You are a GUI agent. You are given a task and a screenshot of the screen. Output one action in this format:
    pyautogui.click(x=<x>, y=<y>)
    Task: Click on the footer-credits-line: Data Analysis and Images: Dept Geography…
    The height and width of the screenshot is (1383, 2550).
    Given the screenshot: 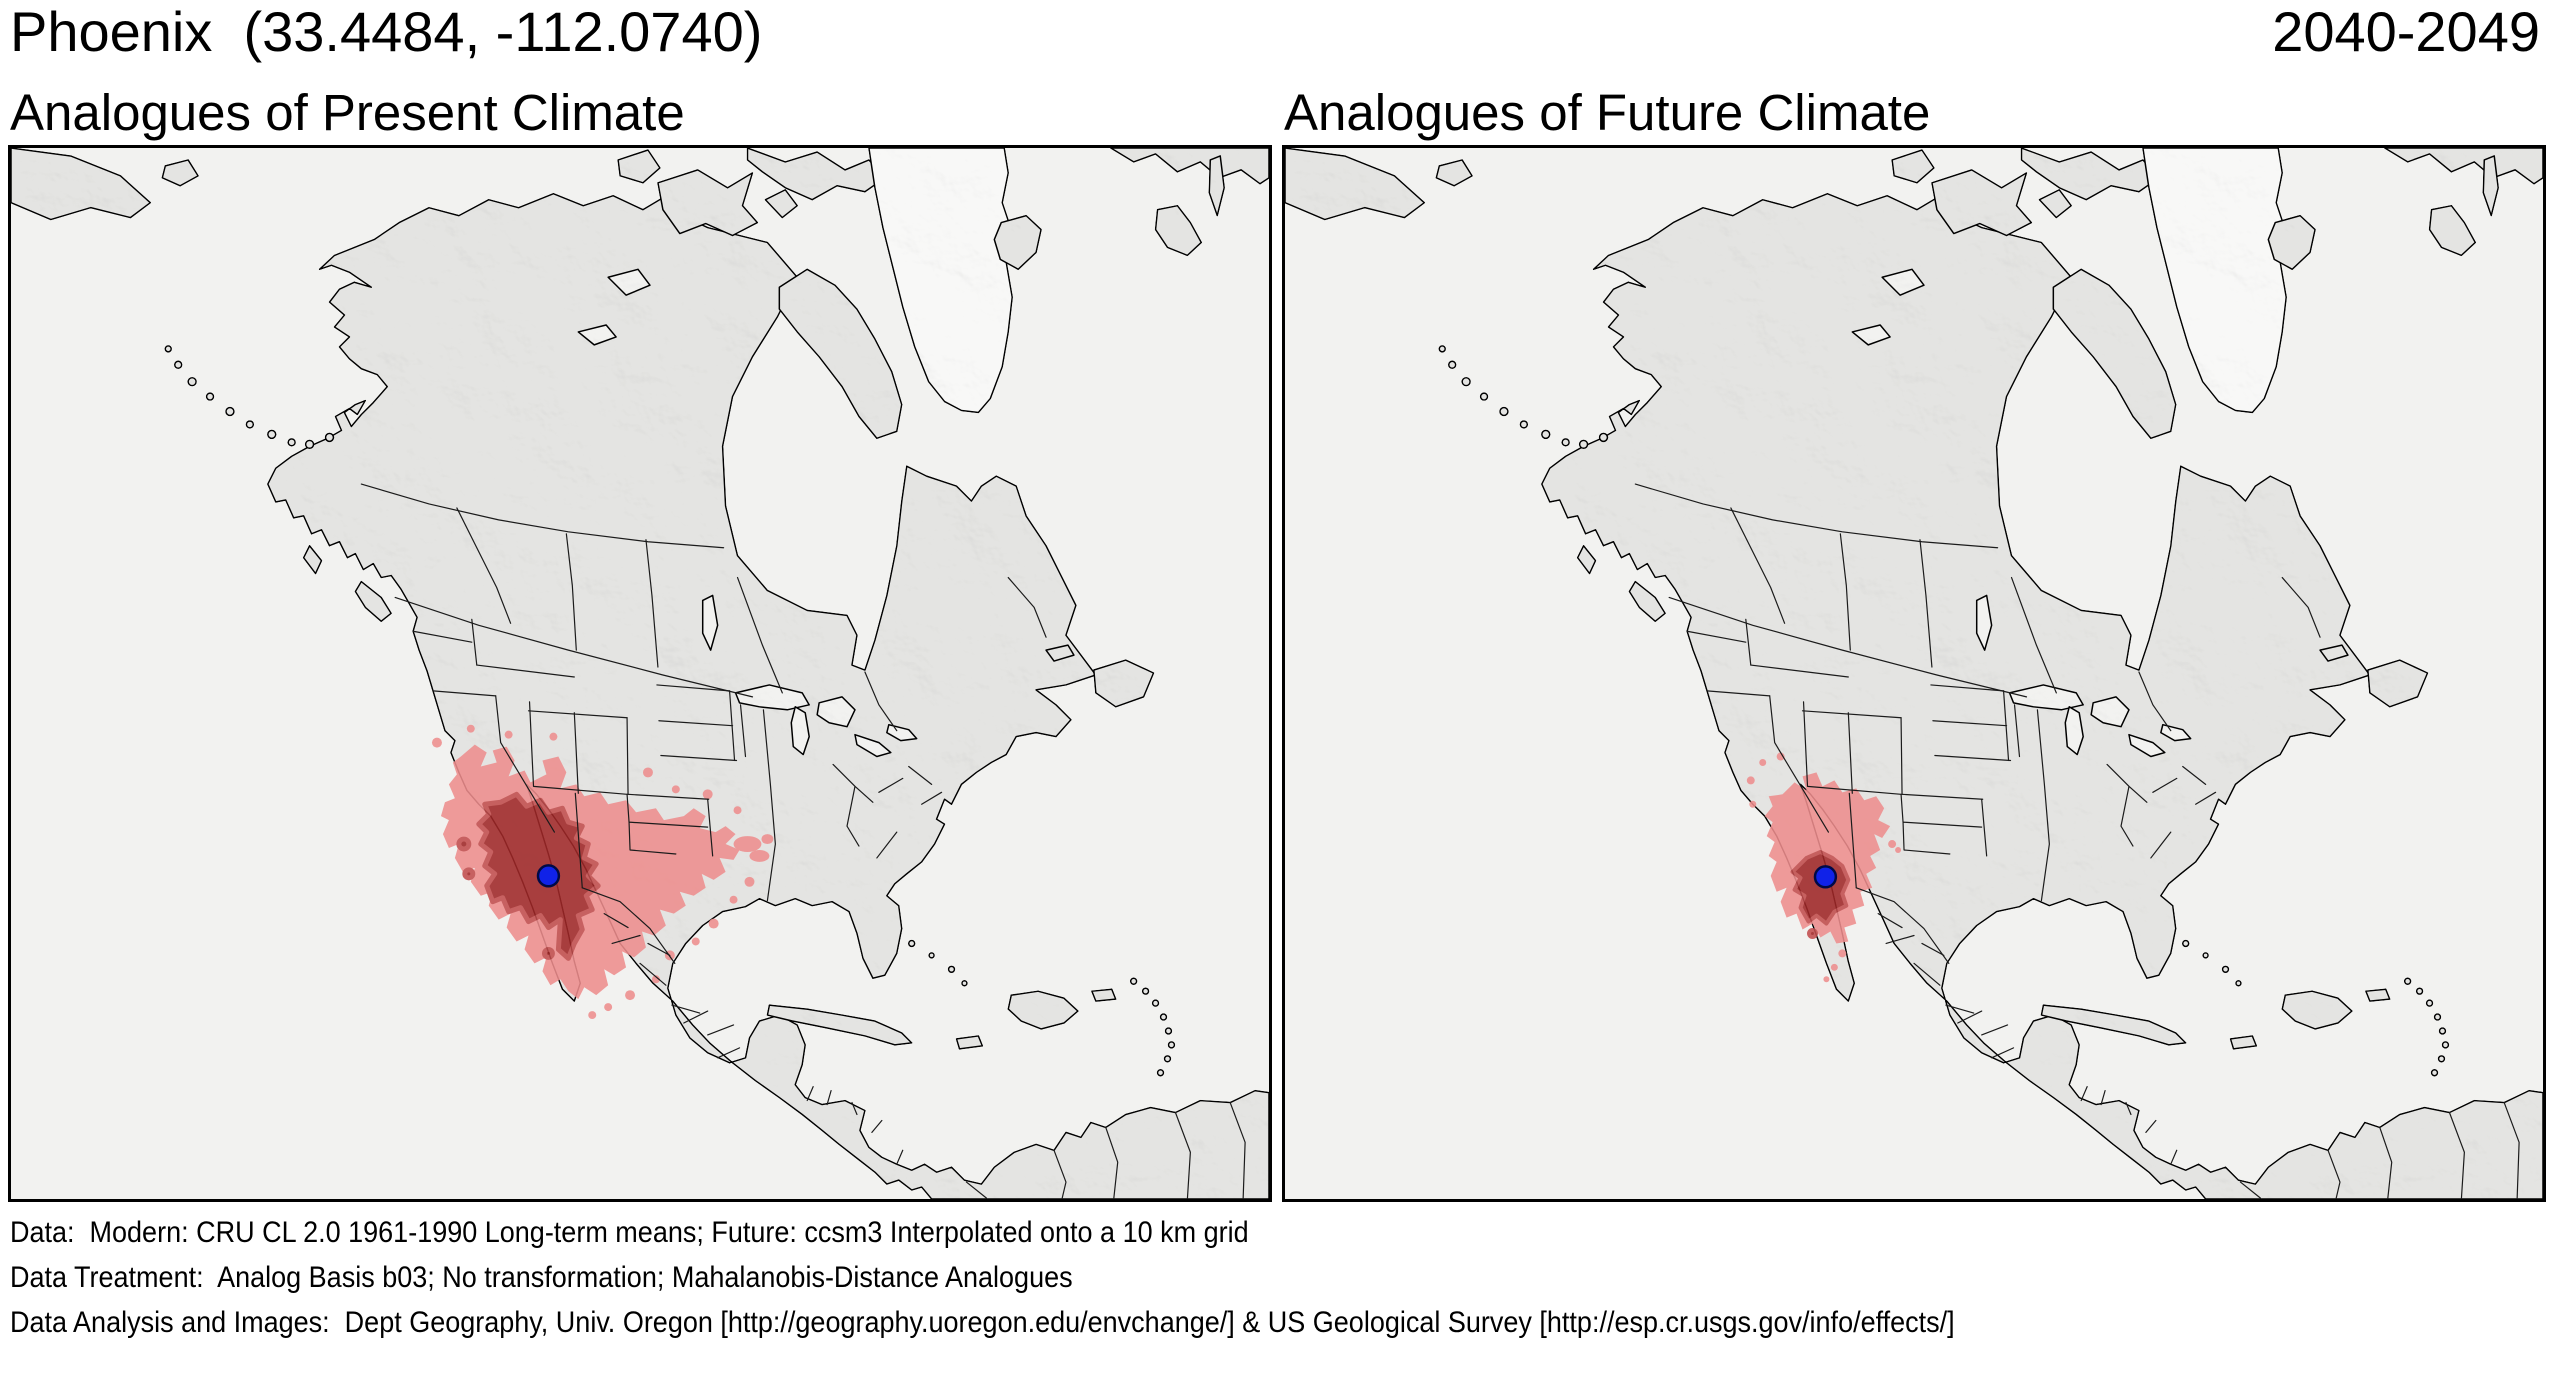 What is the action you would take?
    pyautogui.click(x=982, y=1322)
    